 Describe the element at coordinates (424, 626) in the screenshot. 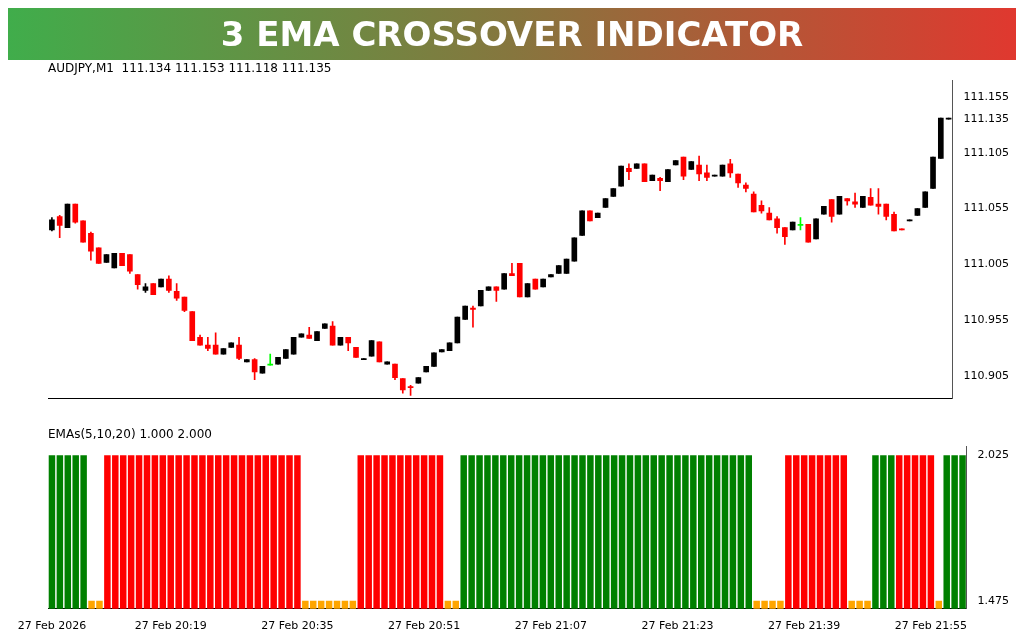

I see `x-tick-label: 27 Feb 20:51` at that location.